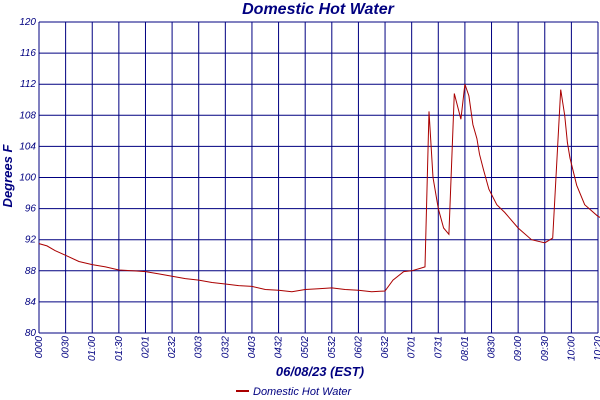 The image size is (600, 400). I want to click on y-tick-label: 80, so click(31, 333).